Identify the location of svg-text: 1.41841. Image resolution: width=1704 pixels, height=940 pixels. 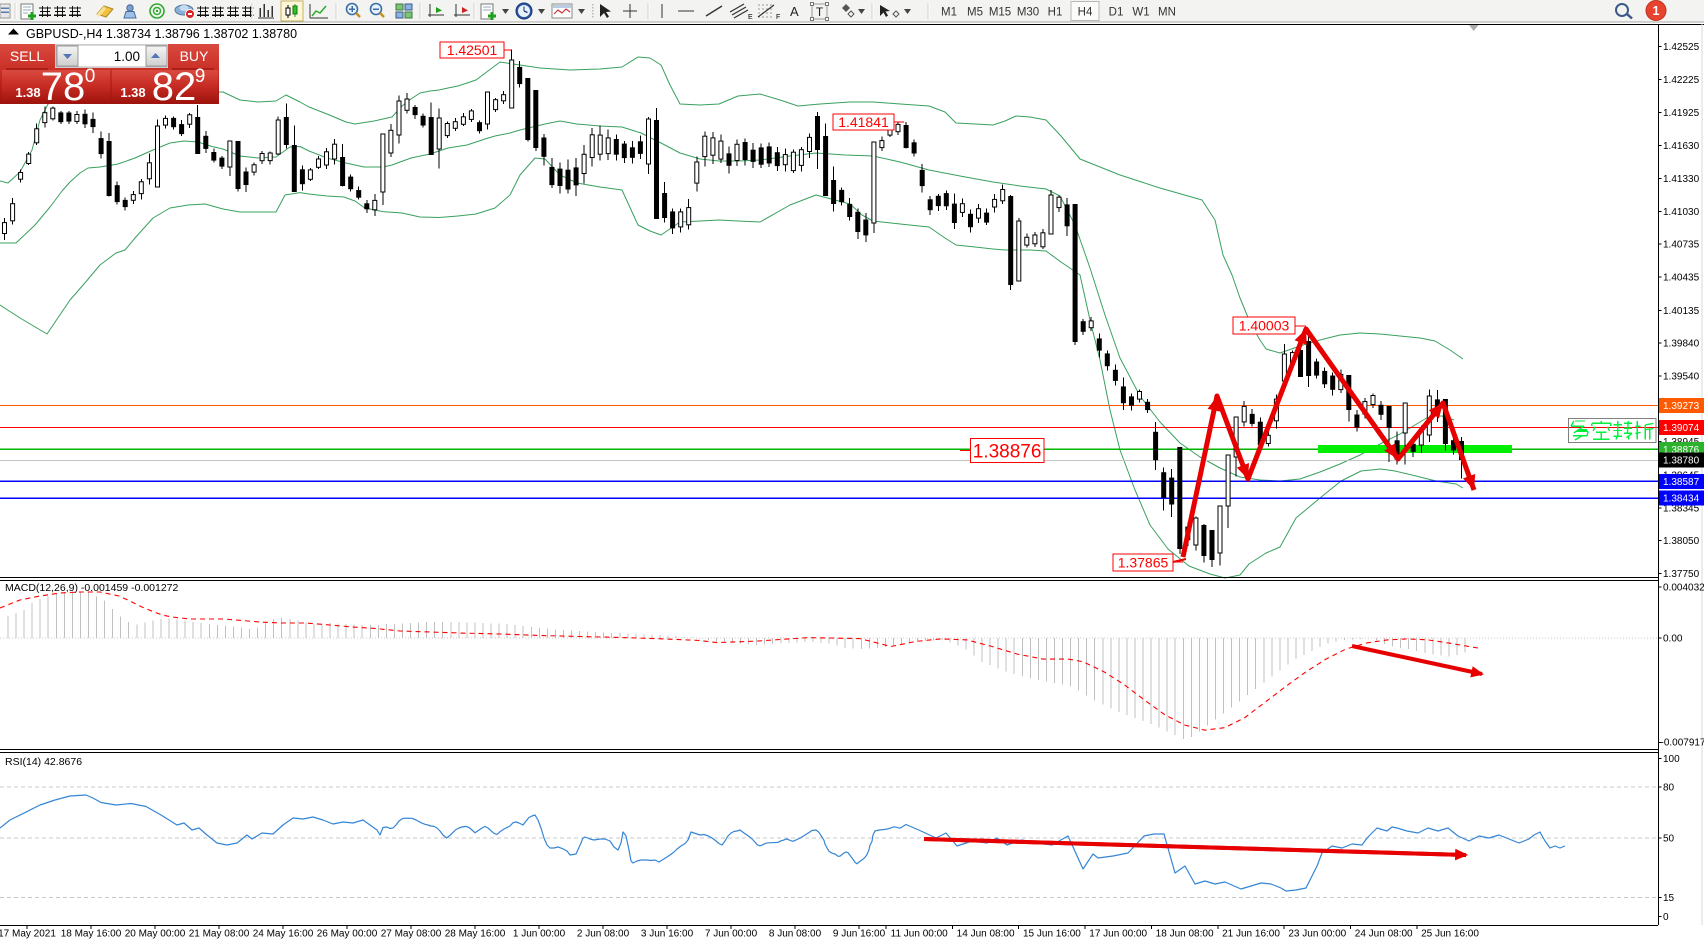
(863, 122).